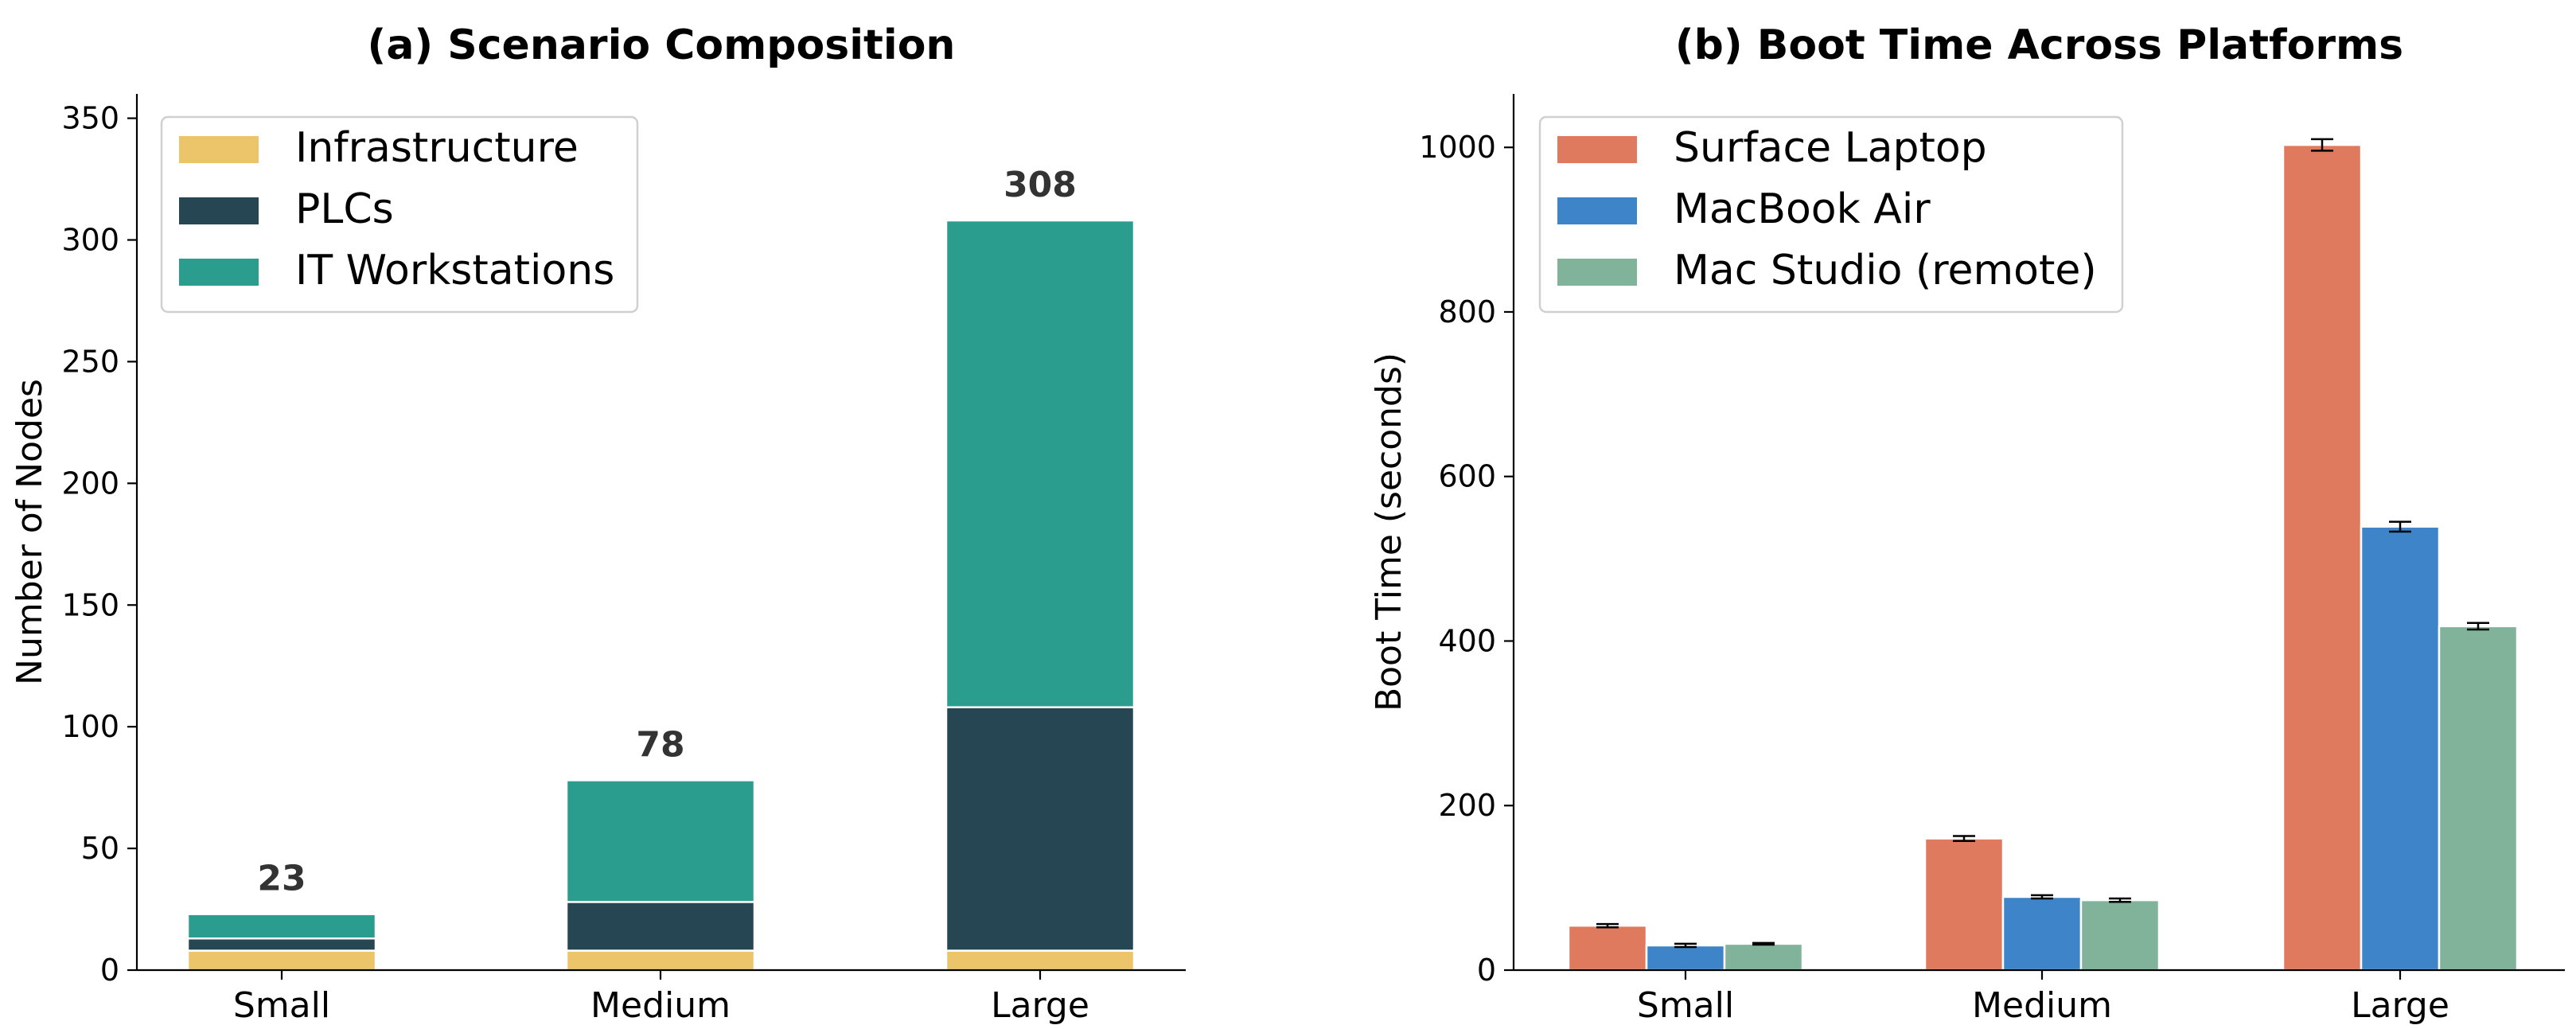 This screenshot has height=1029, width=2576. What do you see at coordinates (1597, 210) in the screenshot?
I see `legend-swatch-macbook-air` at bounding box center [1597, 210].